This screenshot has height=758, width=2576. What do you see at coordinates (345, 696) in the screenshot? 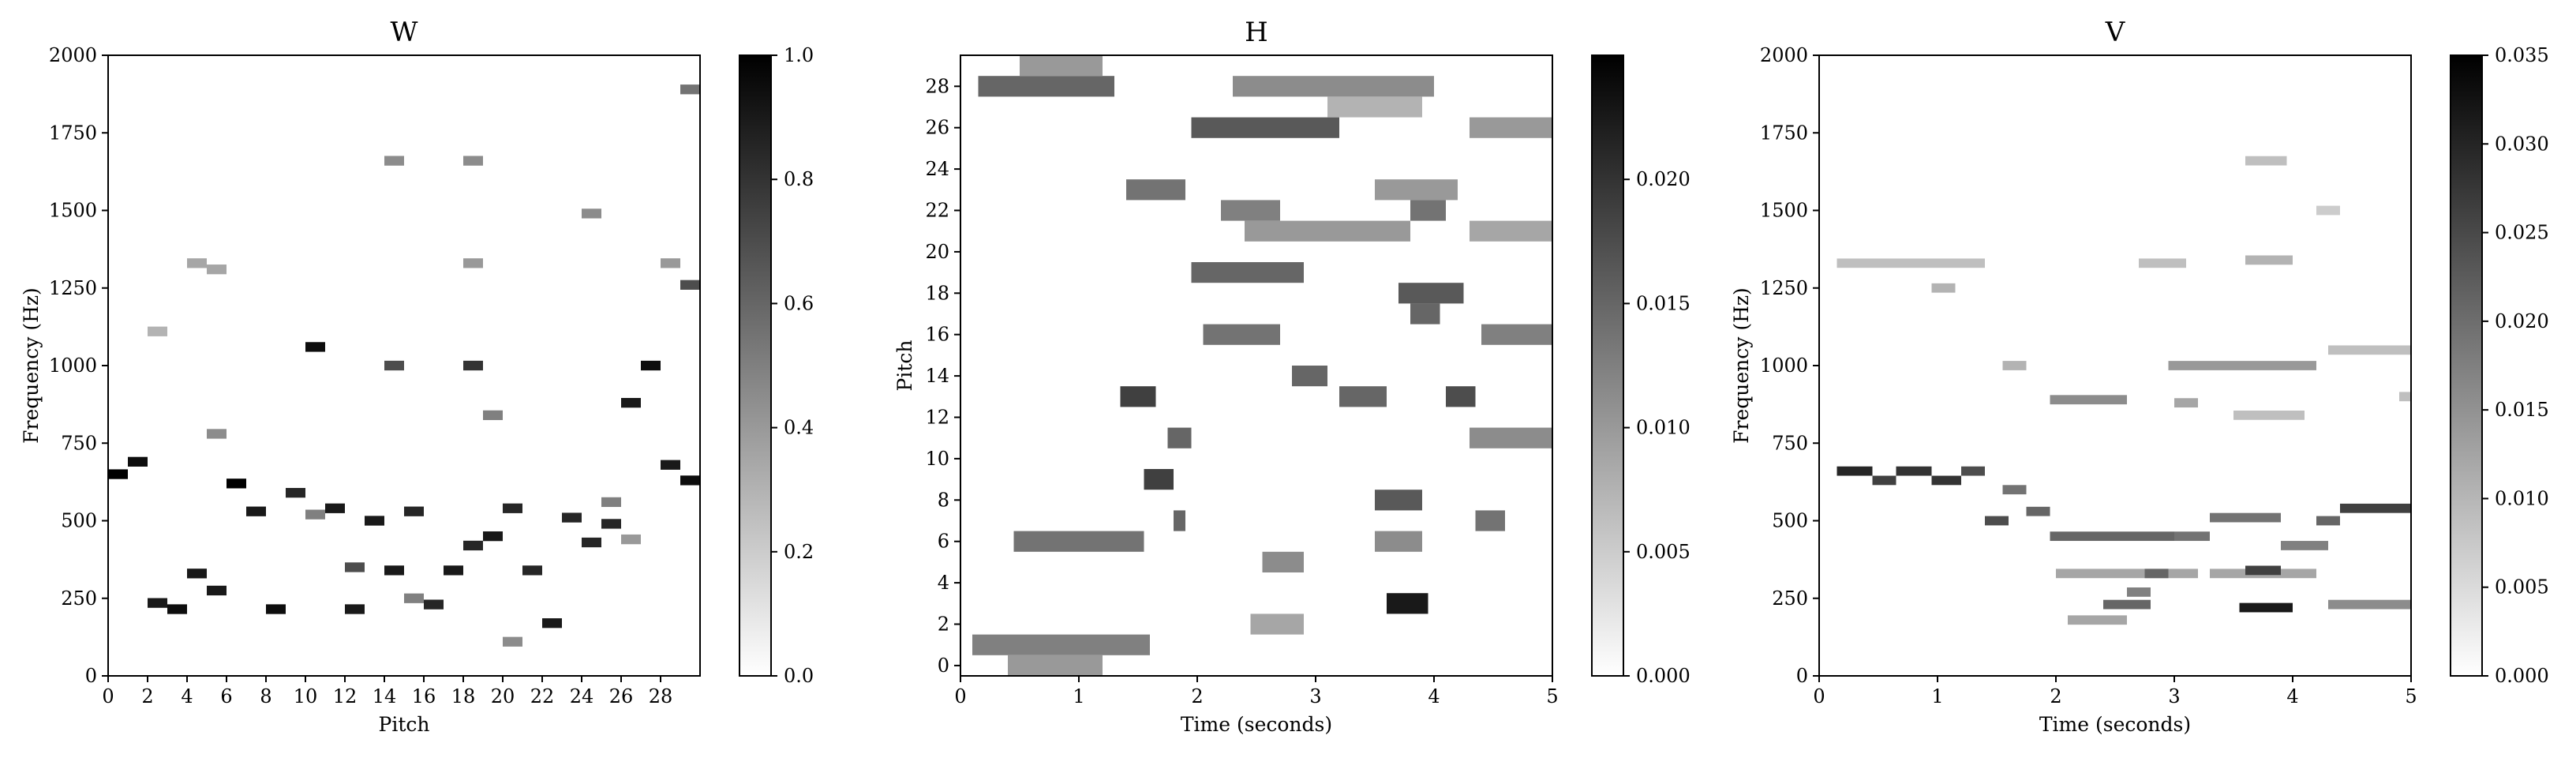
I see `x-tick-label: 12` at bounding box center [345, 696].